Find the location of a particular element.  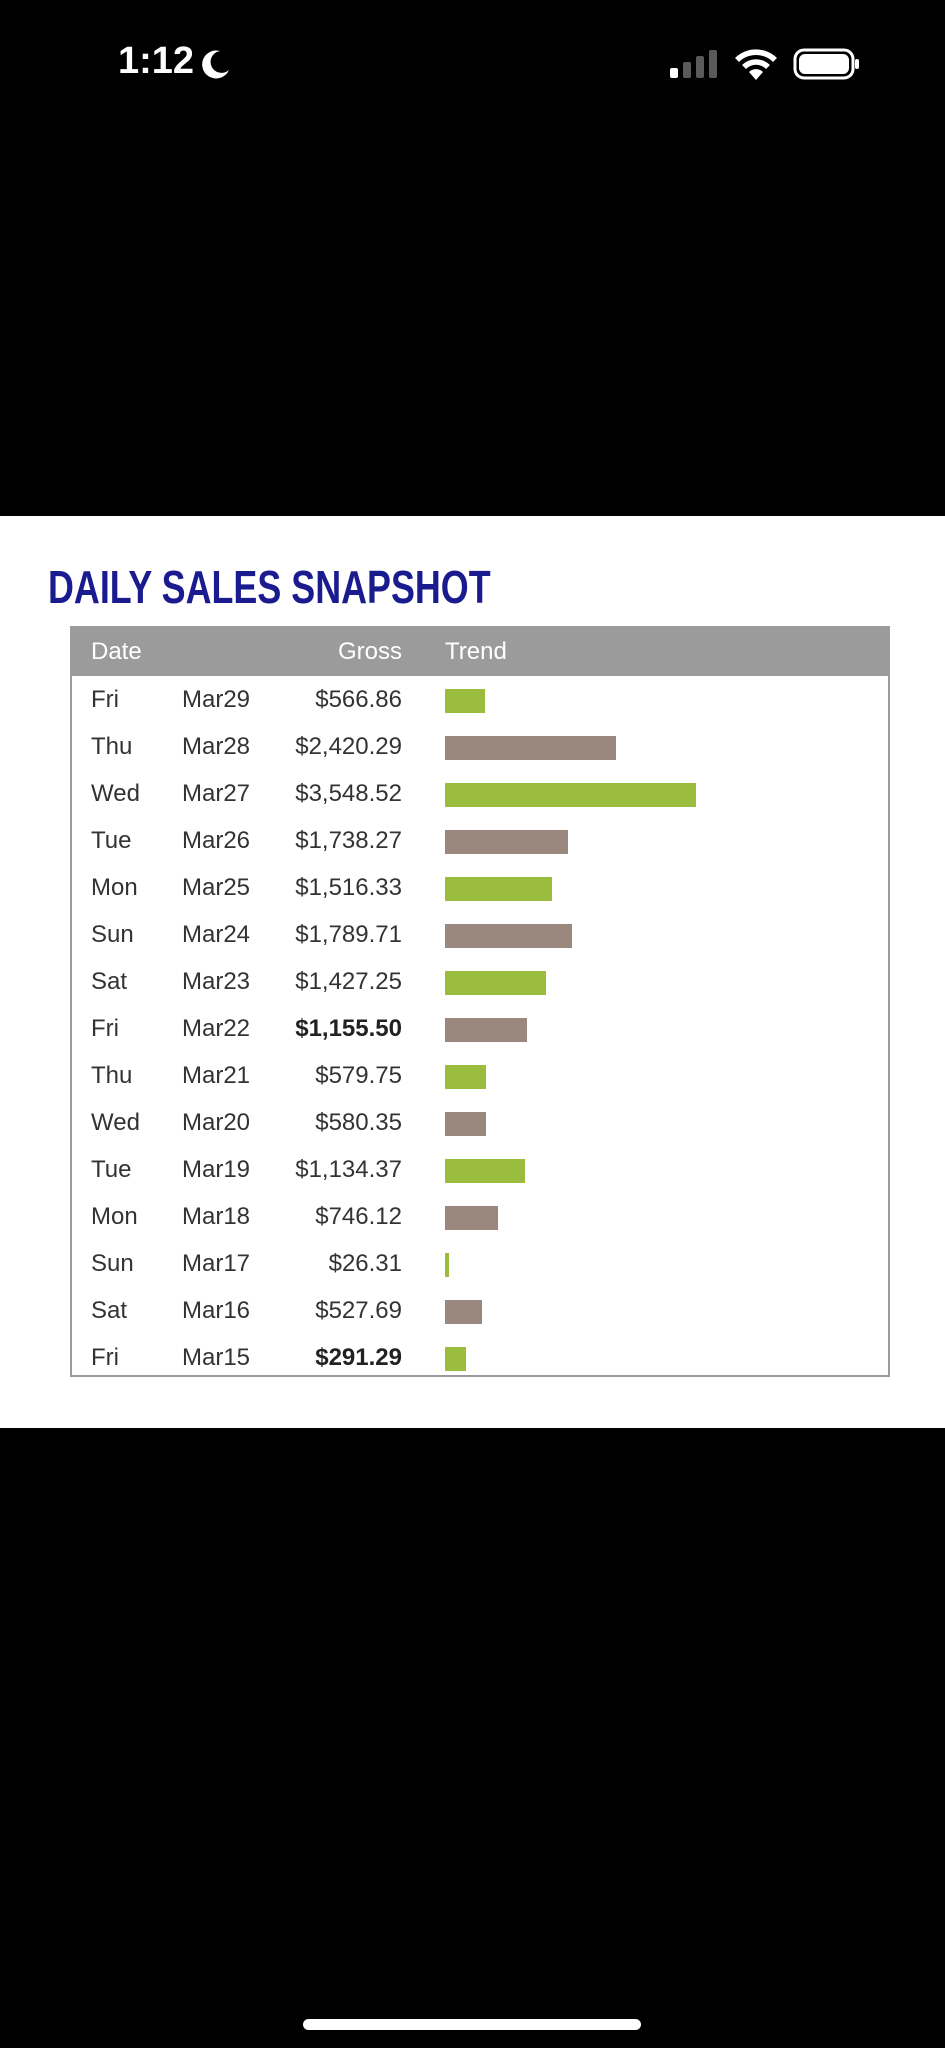

row-date: Mar21 is located at coordinates (216, 1075).